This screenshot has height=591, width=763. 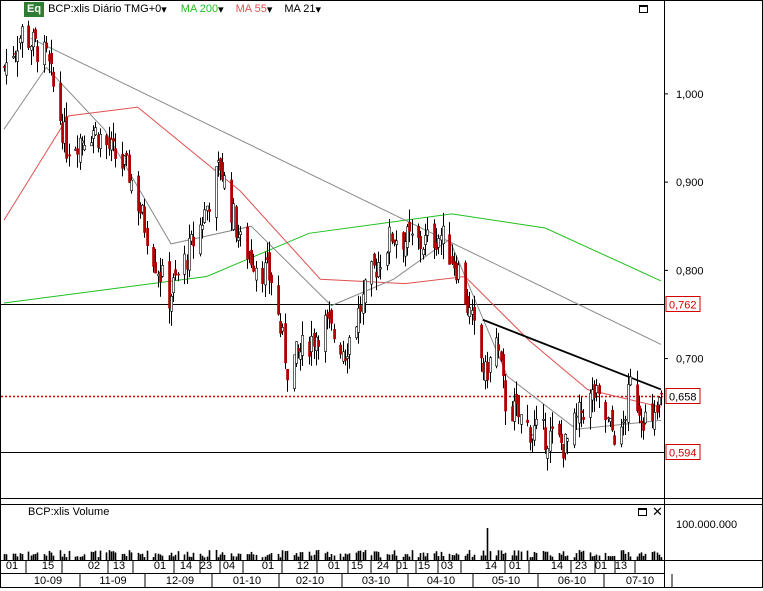 I want to click on ma21-dropdown-icon: ▾, so click(x=318, y=9).